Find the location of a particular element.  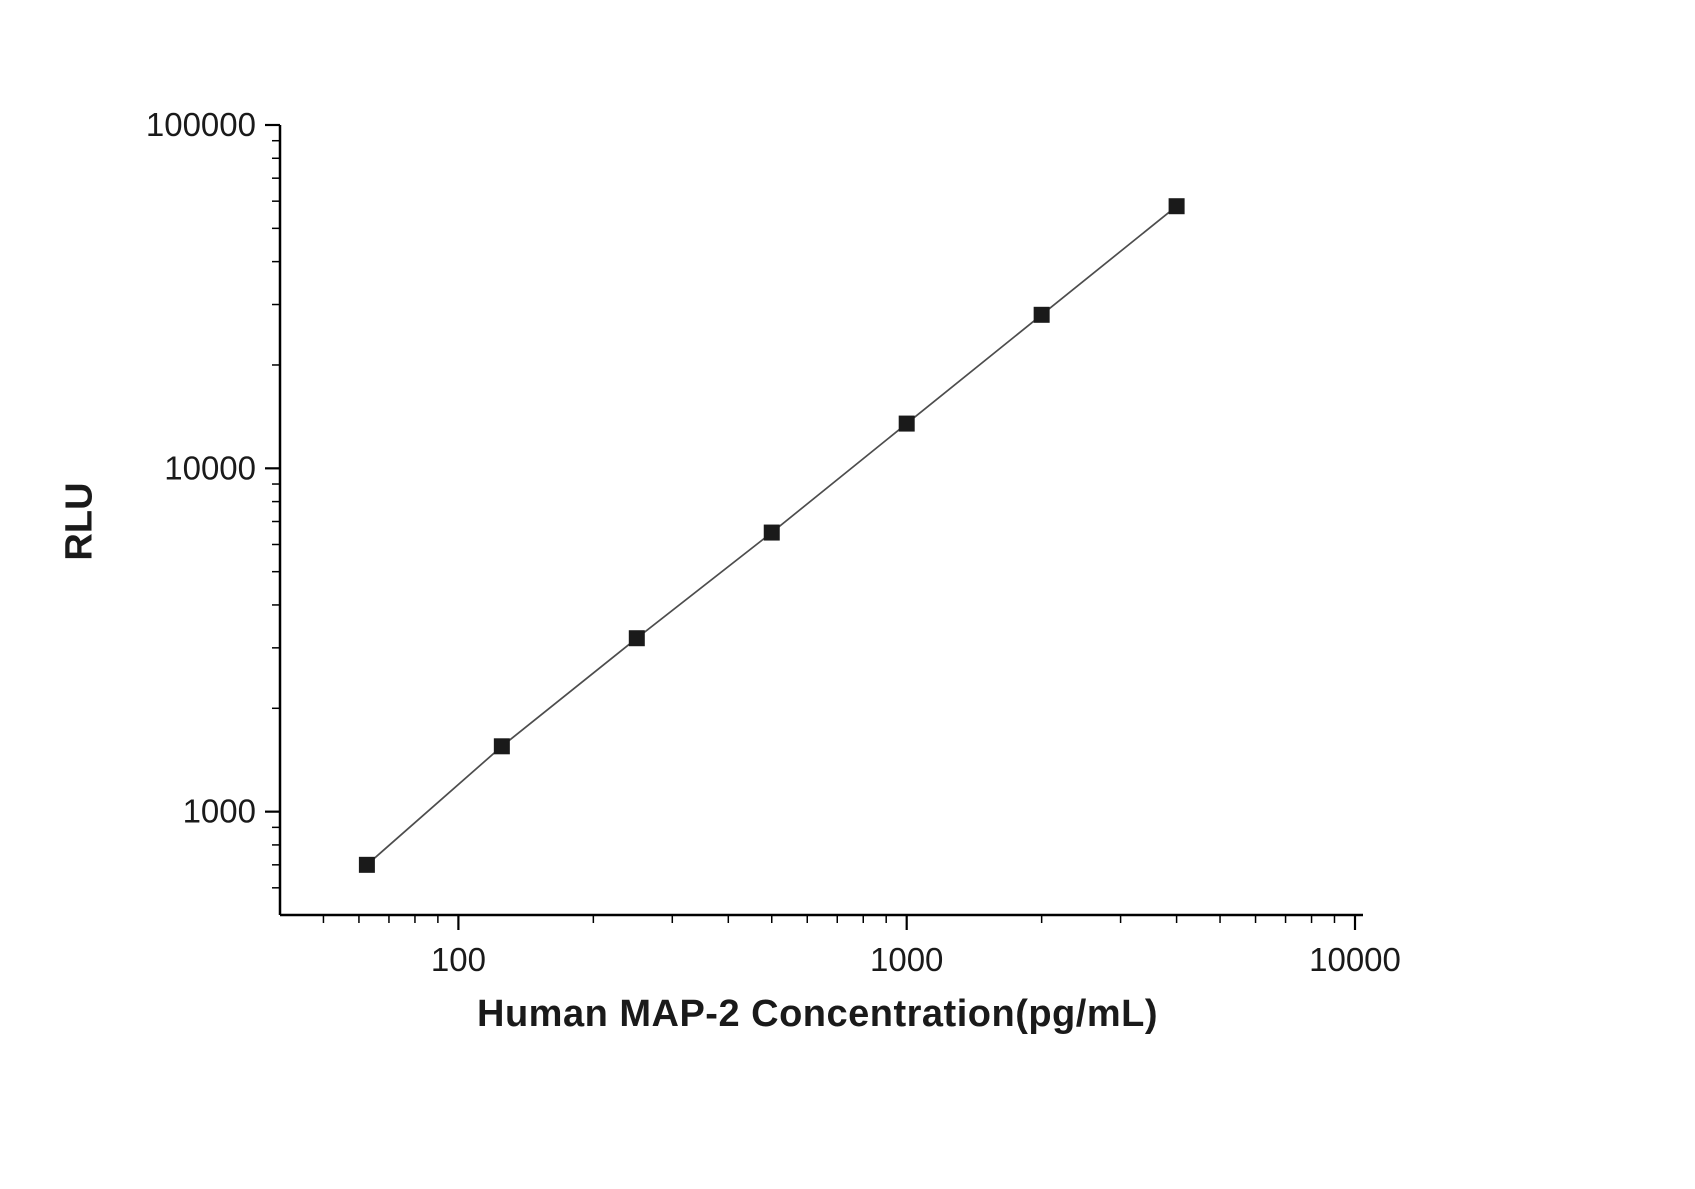

y-tick-label: 100000 is located at coordinates (201, 124).